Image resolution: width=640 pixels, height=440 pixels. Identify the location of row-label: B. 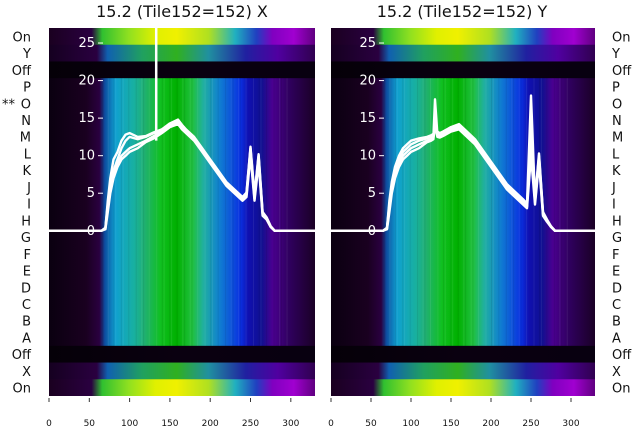
(616, 322).